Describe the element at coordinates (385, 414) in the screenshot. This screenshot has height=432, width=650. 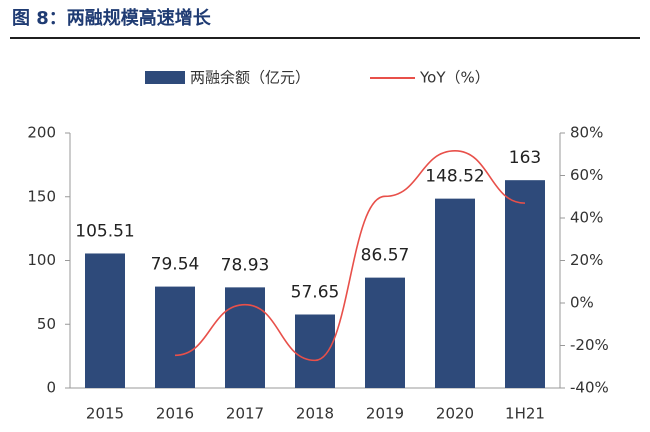
I see `x-tick-label: 2019` at that location.